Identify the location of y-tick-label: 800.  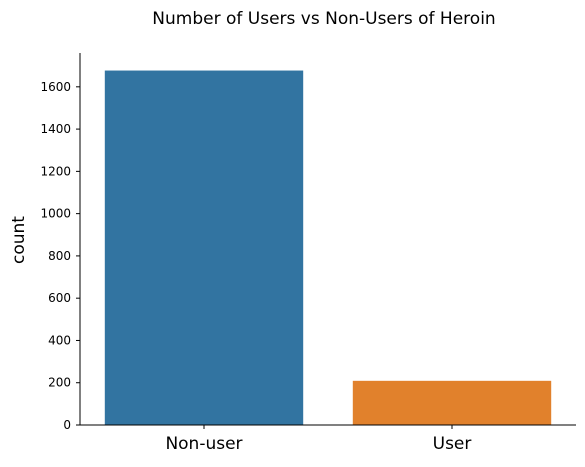
(59, 256).